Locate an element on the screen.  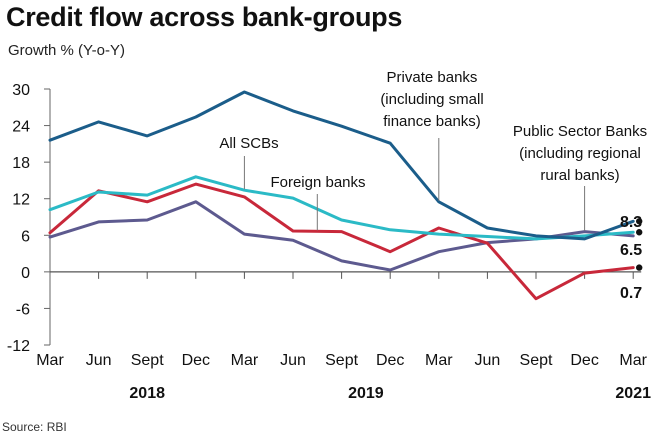
y-tick-label: 18 is located at coordinates (21, 163).